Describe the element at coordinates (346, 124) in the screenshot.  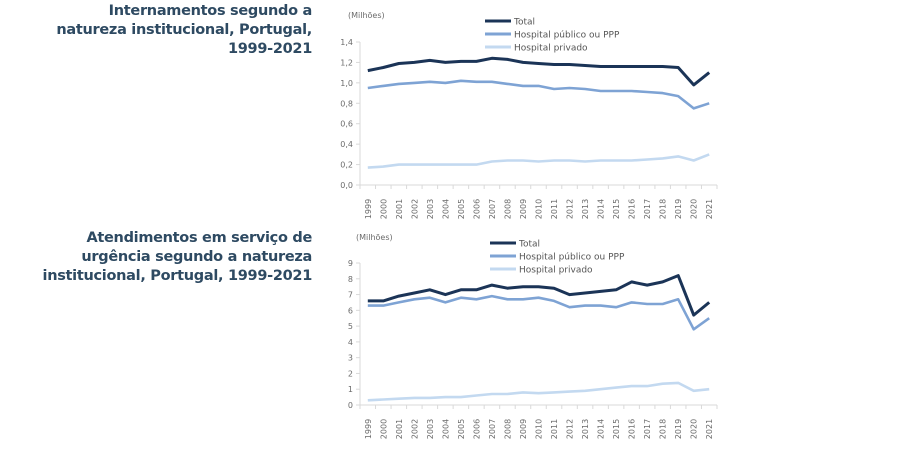
I see `y-tick-label: 0,6` at that location.